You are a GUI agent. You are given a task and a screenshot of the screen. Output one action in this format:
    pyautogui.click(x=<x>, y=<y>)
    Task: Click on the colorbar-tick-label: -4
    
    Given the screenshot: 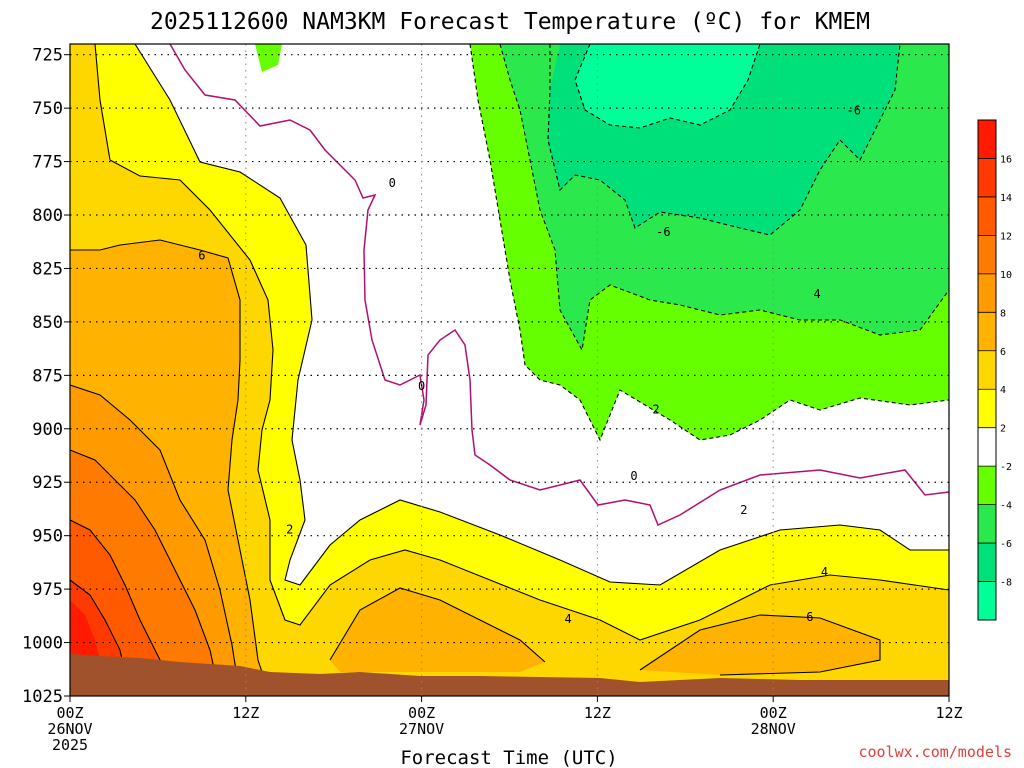 What is the action you would take?
    pyautogui.click(x=1006, y=506)
    